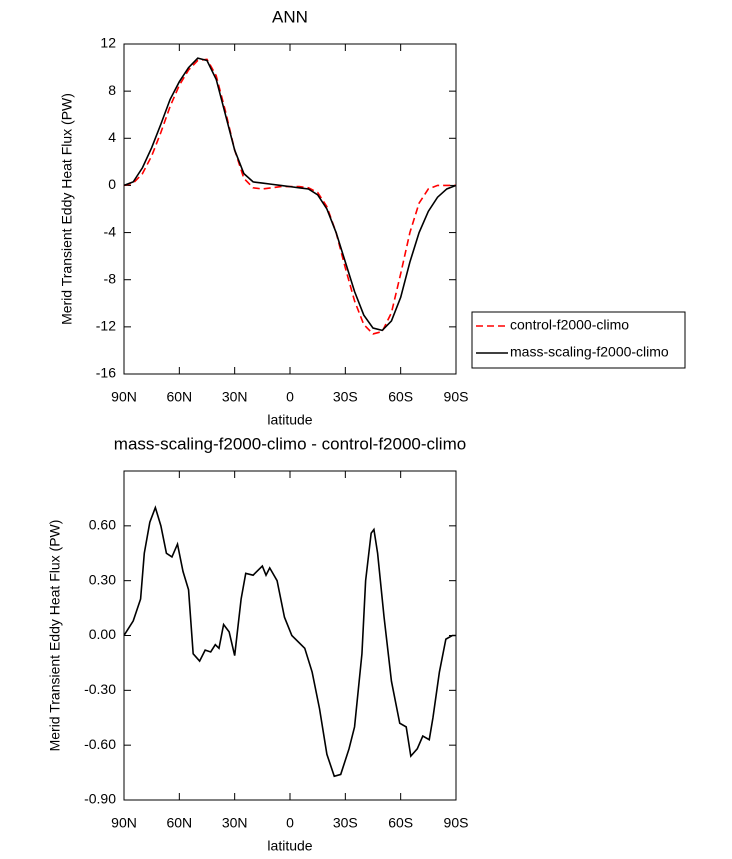  What do you see at coordinates (102, 579) in the screenshot?
I see `y-tick-label: 0.30` at bounding box center [102, 579].